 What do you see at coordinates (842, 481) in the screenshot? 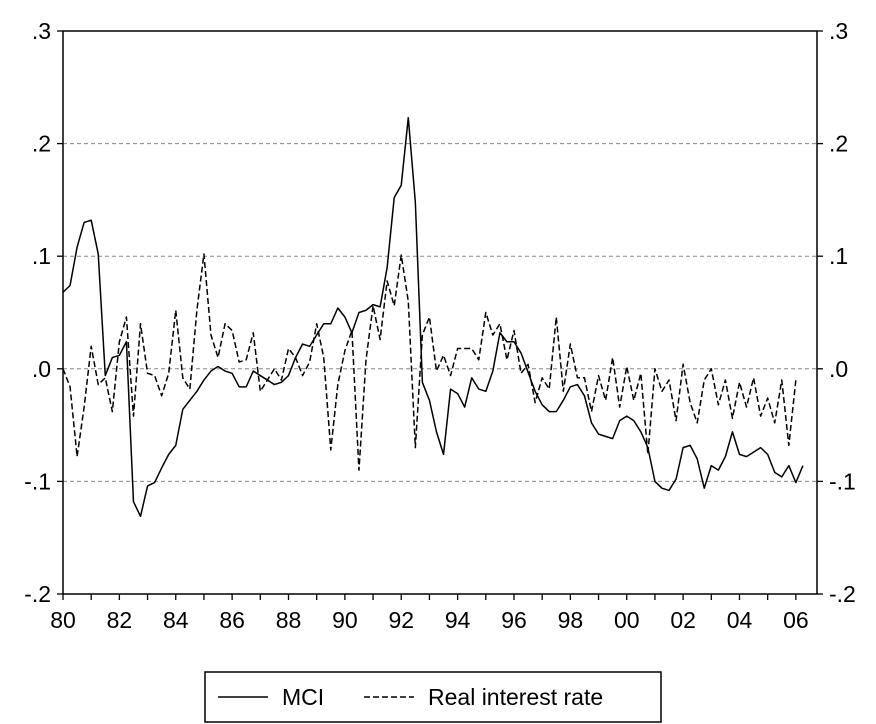
I see `y-tick-label-right: -.1` at bounding box center [842, 481].